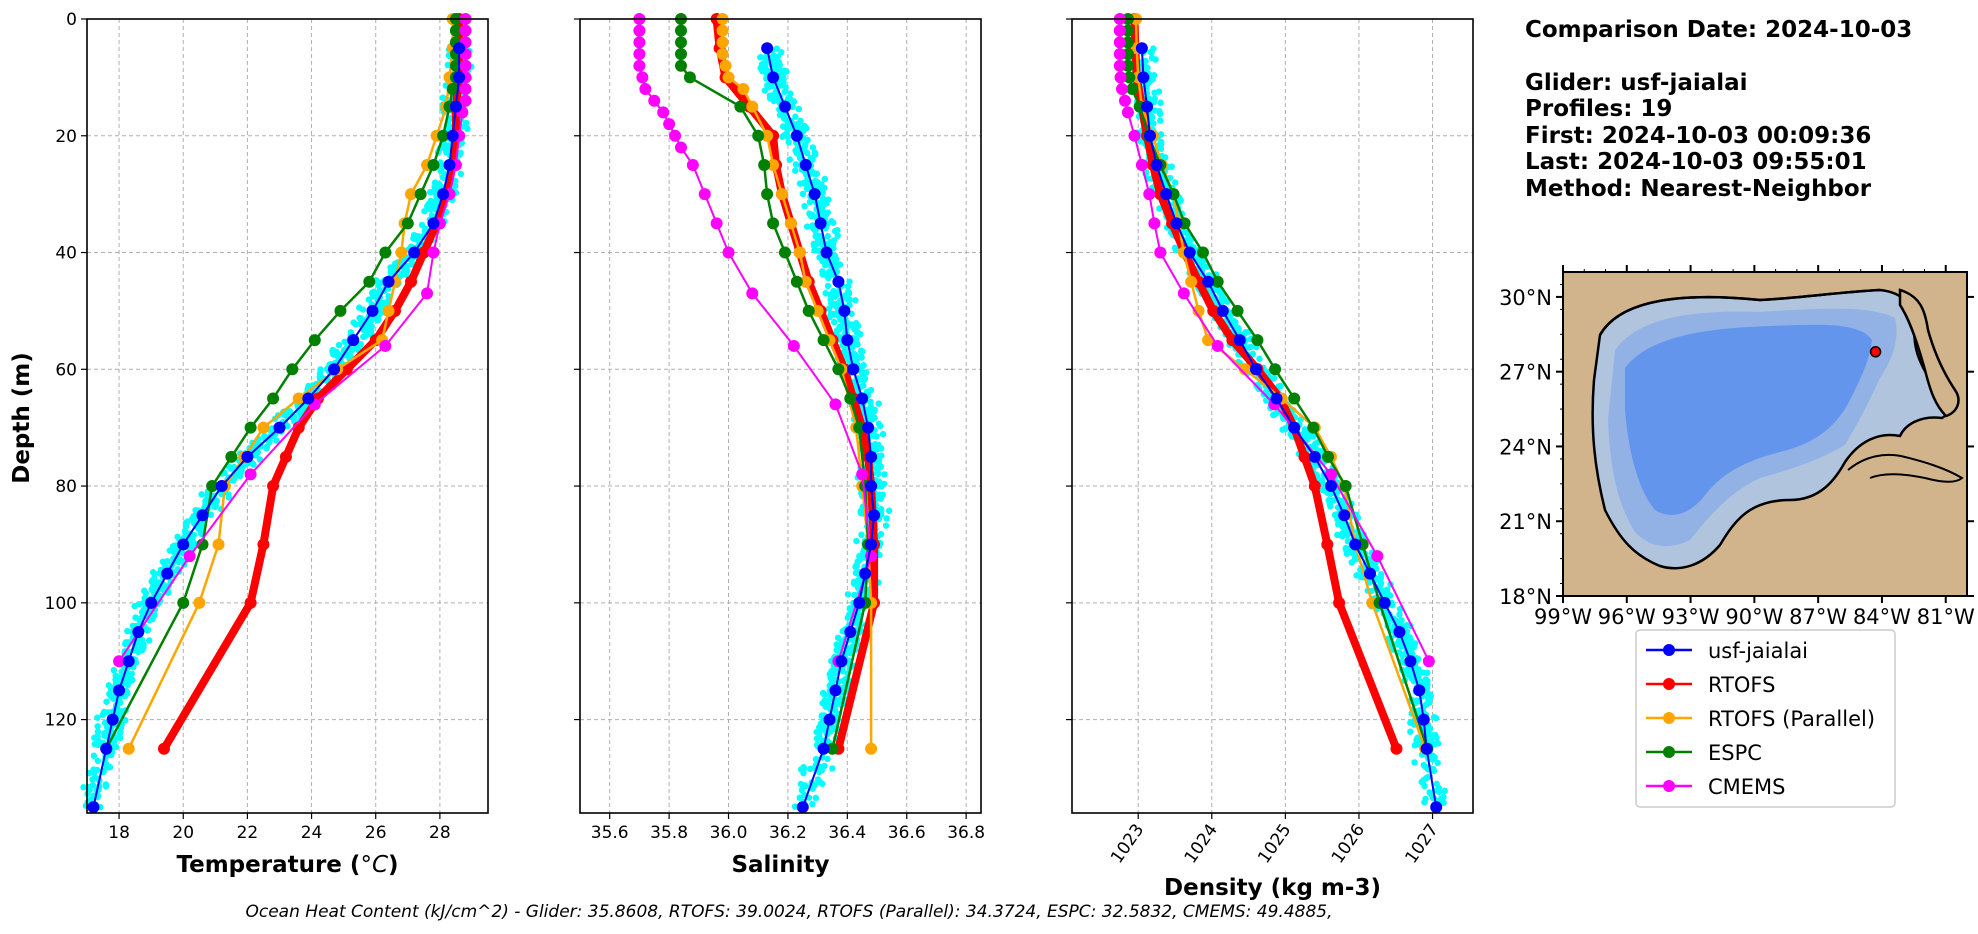 This screenshot has width=1978, height=934. Describe the element at coordinates (1274, 340) in the screenshot. I see `series-line-cmems` at that location.